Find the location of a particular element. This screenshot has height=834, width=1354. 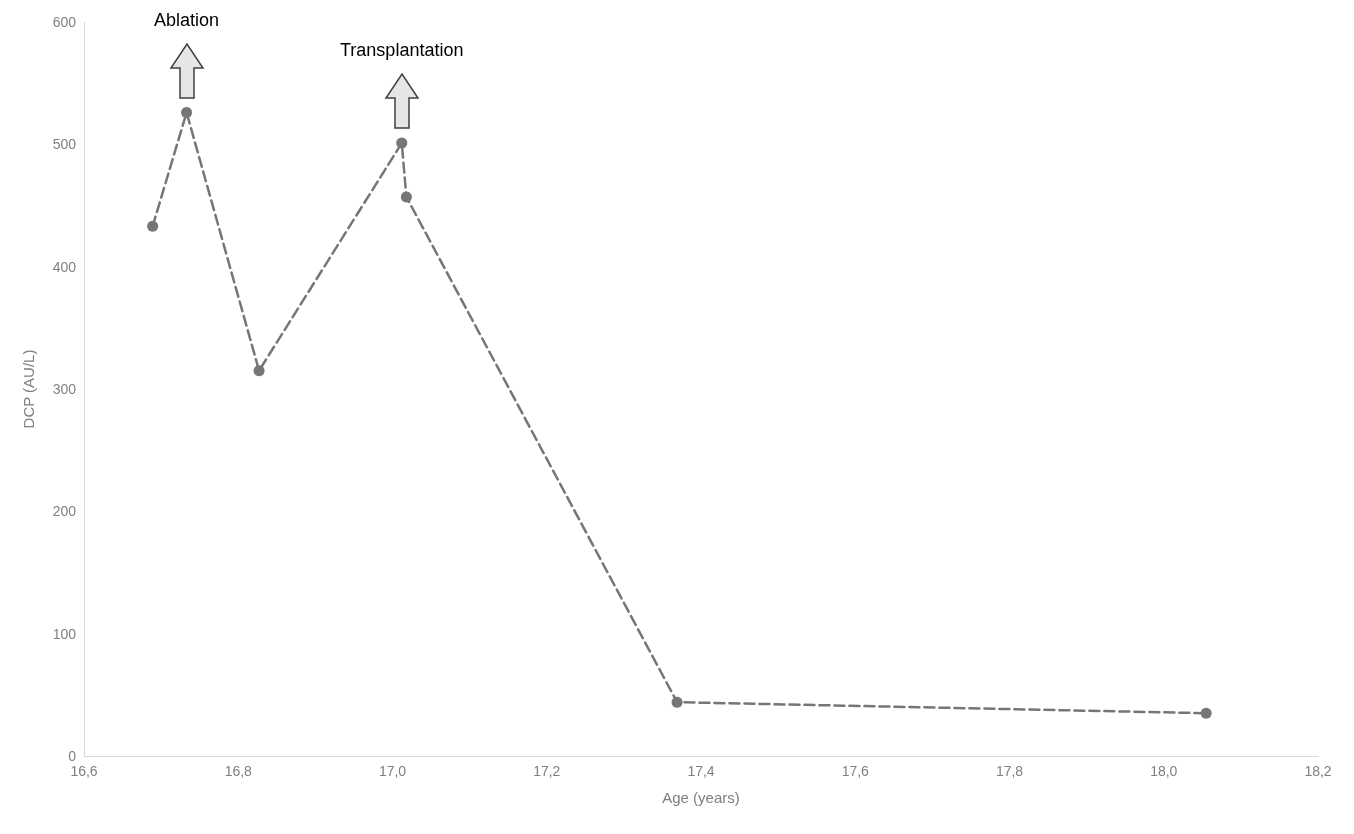

y-tick-label: 100 is located at coordinates (64, 633).